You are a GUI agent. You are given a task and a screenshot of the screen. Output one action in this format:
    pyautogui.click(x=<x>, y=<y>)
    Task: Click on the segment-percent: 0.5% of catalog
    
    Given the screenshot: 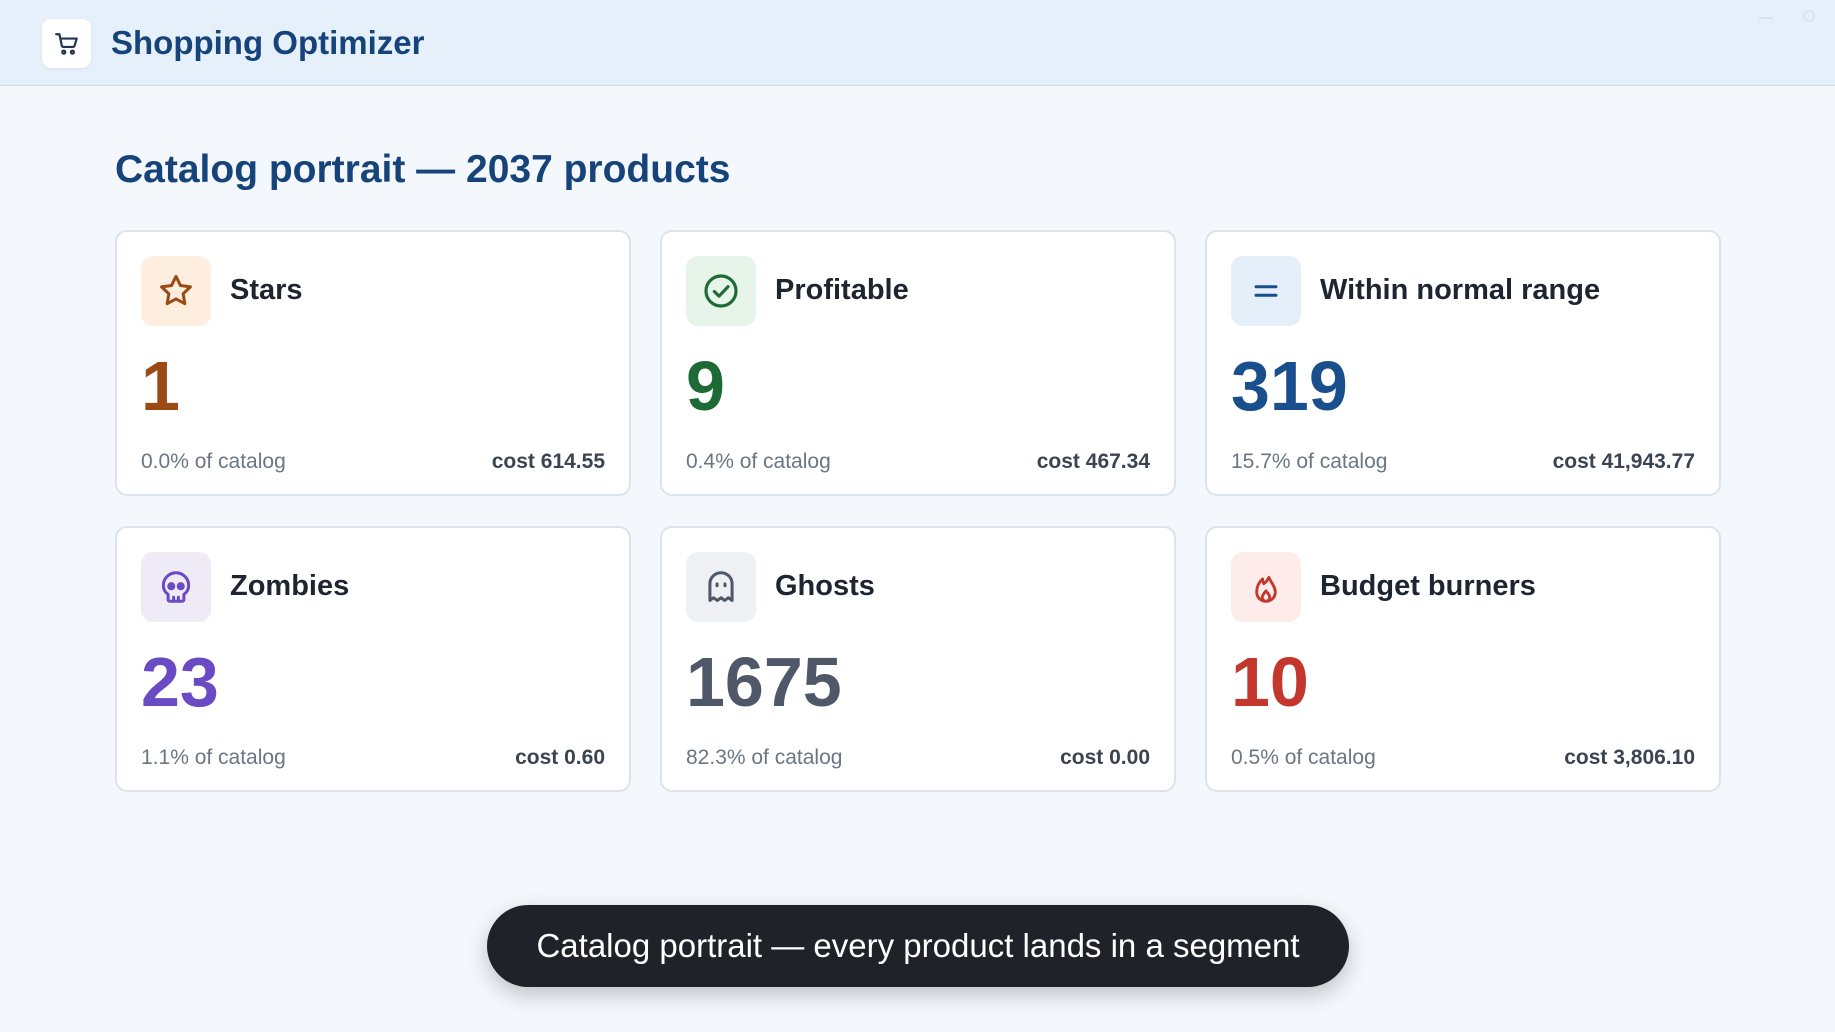 What is the action you would take?
    pyautogui.click(x=1303, y=757)
    